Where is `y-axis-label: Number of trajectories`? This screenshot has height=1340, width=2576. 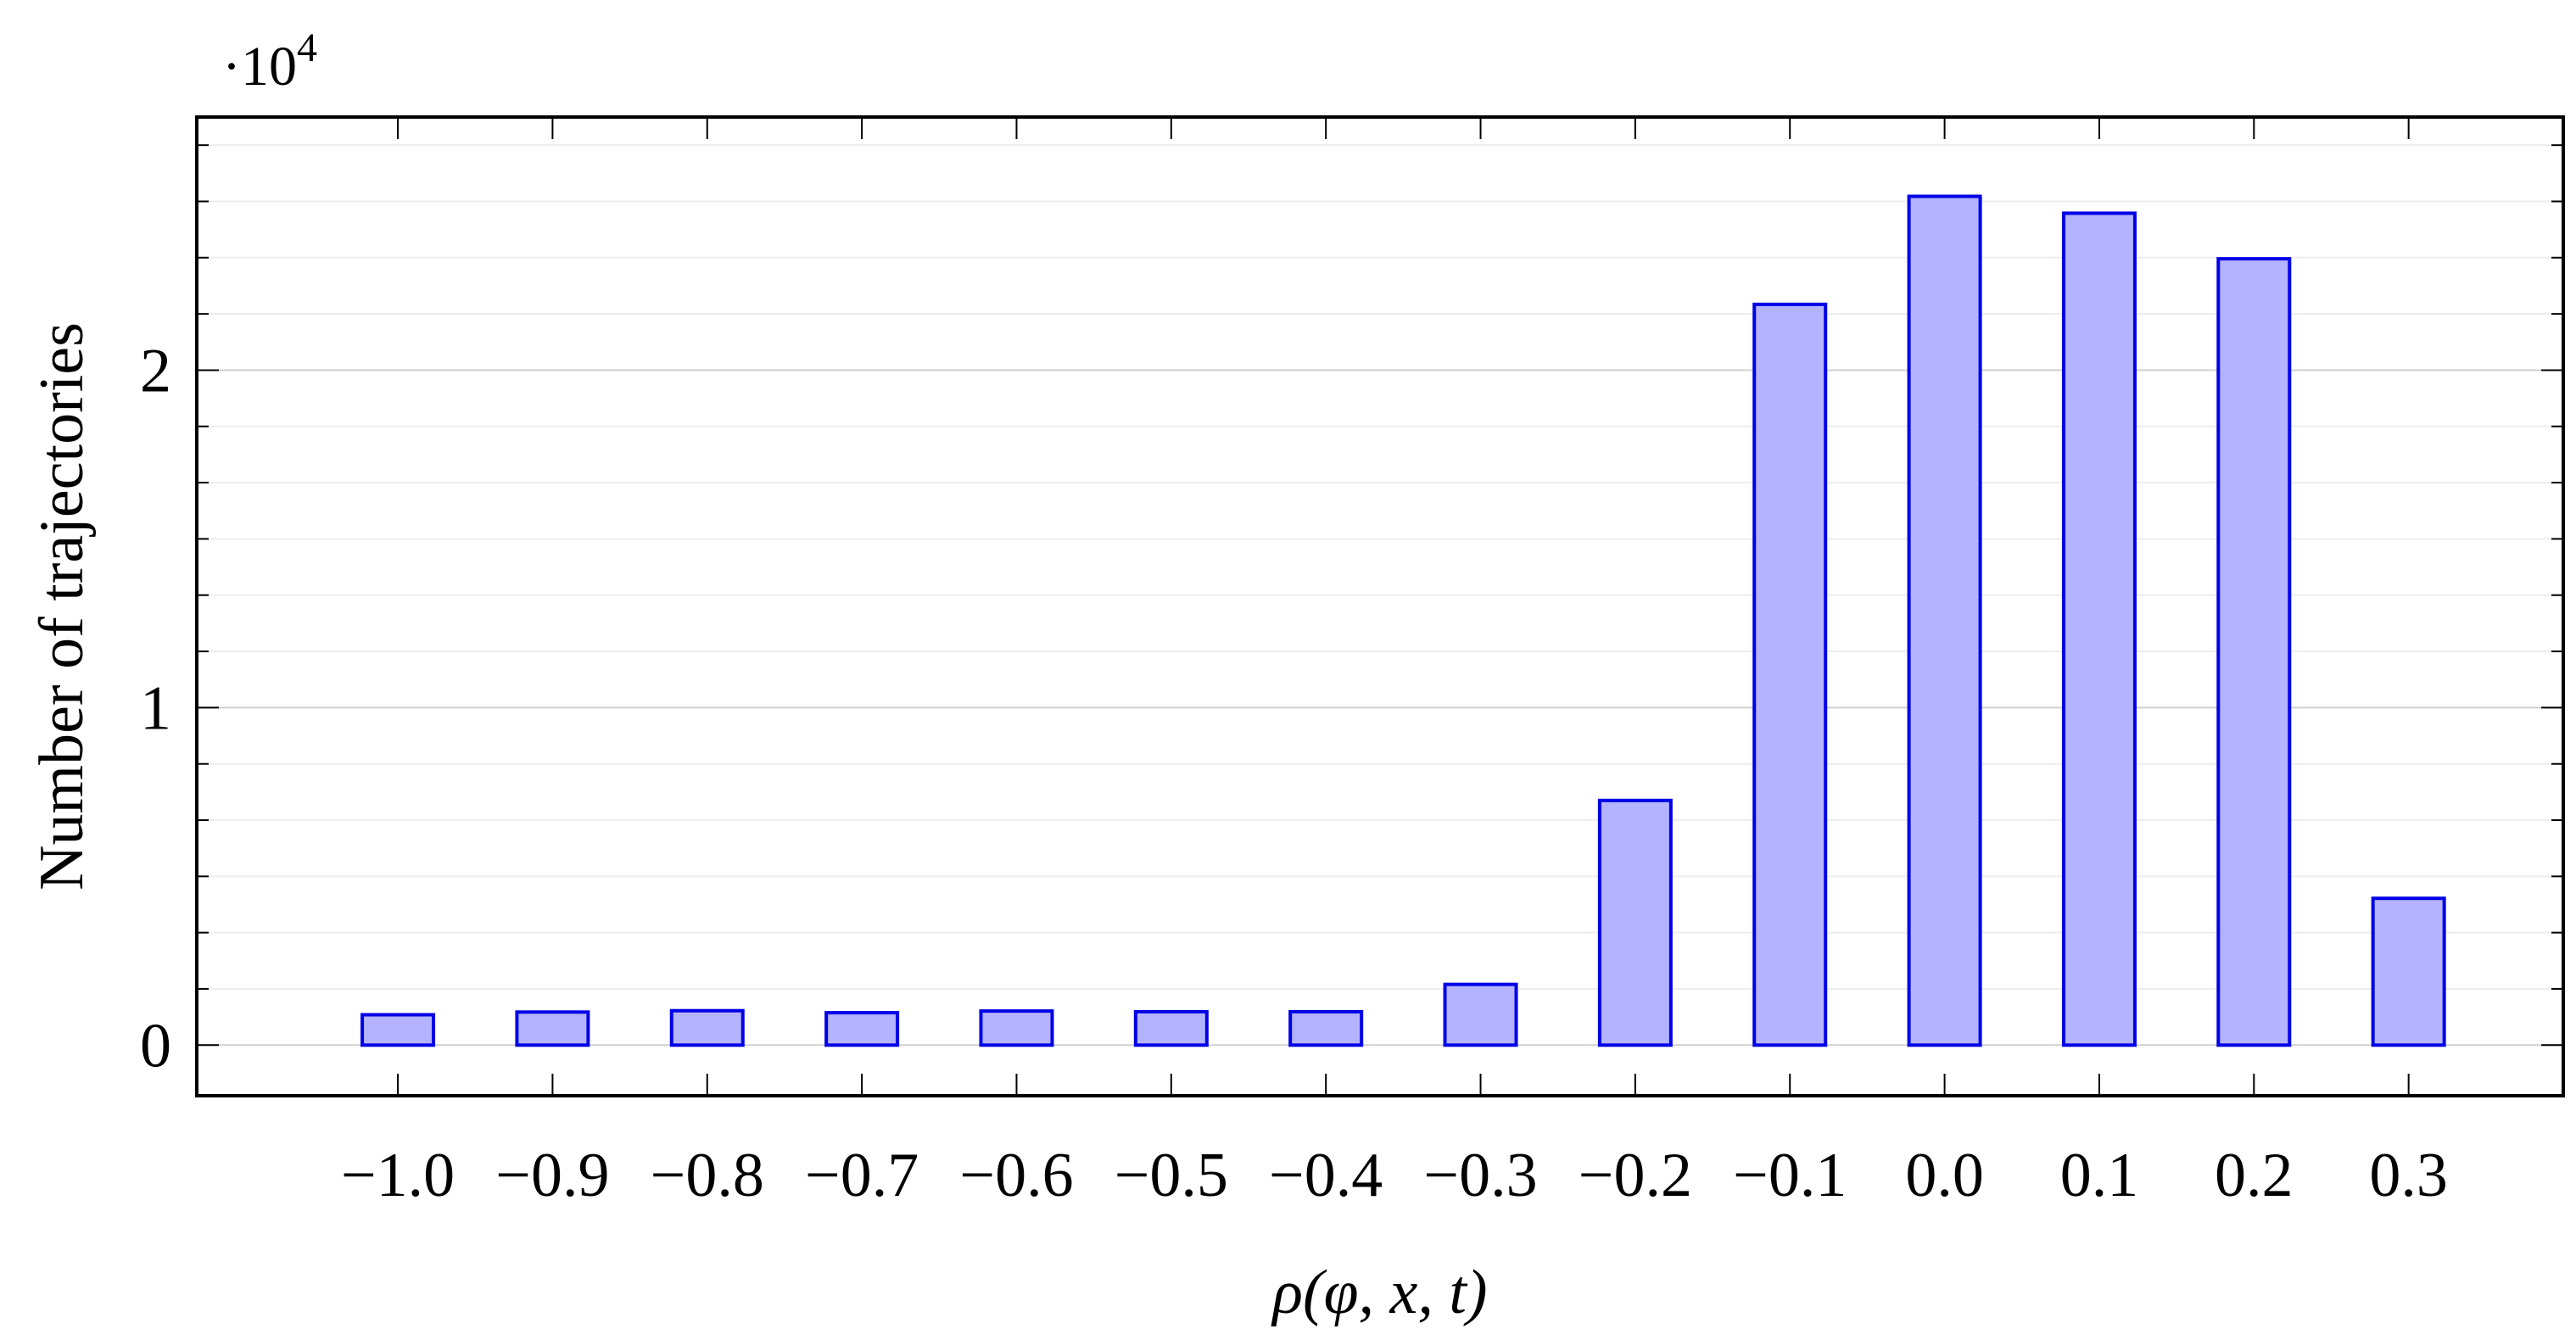
y-axis-label: Number of trajectories is located at coordinates (62, 606).